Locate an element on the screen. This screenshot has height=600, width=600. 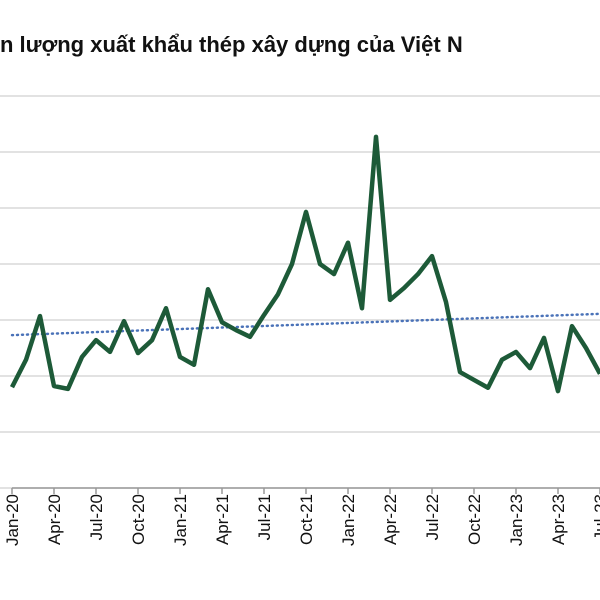
x-tick-label: Jul-20 is located at coordinates (96, 517).